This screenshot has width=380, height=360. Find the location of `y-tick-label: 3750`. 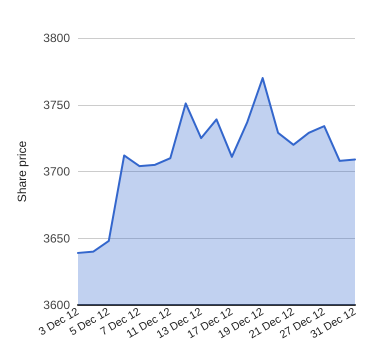

y-tick-label: 3750 is located at coordinates (56, 105).